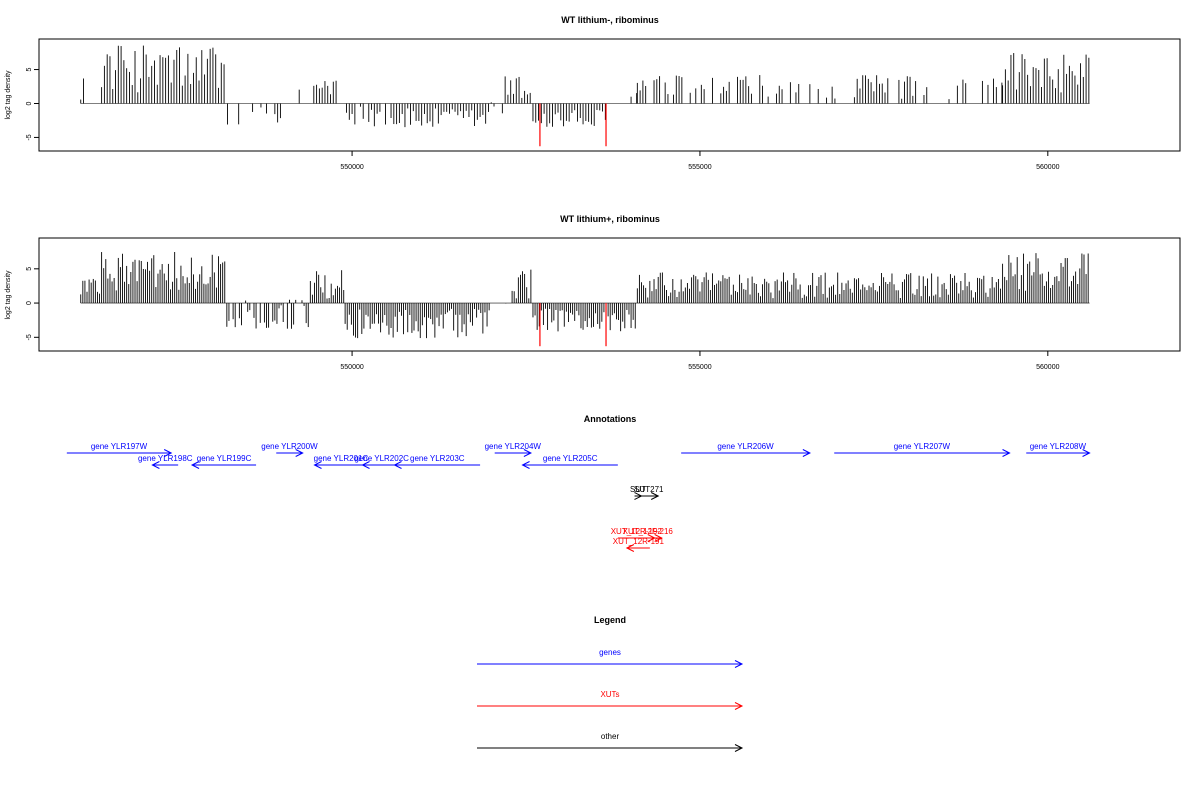 The width and height of the screenshot is (1200, 800). I want to click on gene-label: gene YLR203C, so click(437, 458).